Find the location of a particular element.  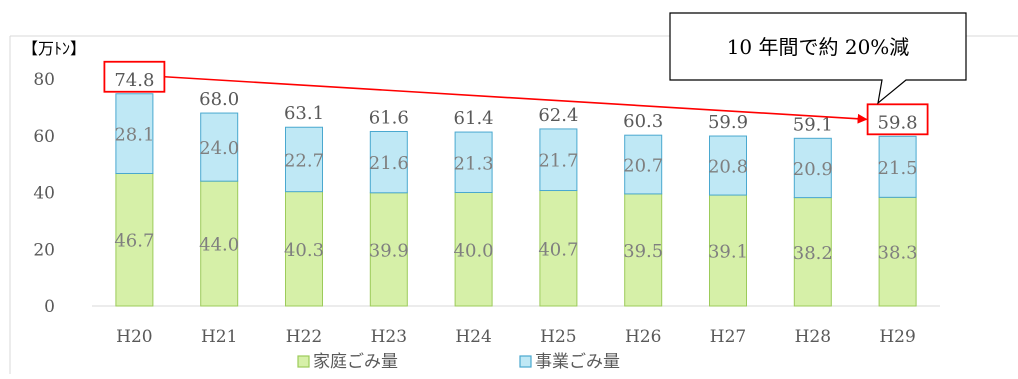

x-tick-label: H28 is located at coordinates (813, 337).